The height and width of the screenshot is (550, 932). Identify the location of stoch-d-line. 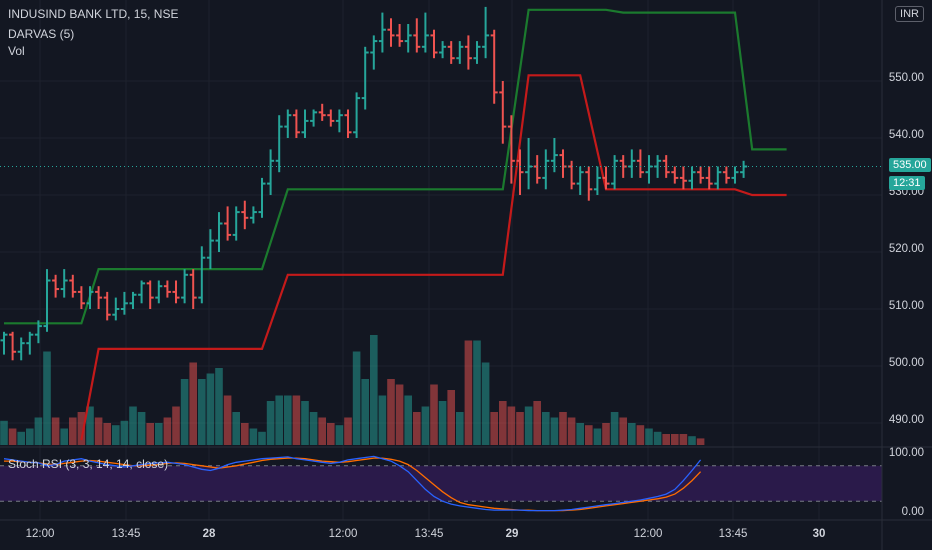
(353, 484).